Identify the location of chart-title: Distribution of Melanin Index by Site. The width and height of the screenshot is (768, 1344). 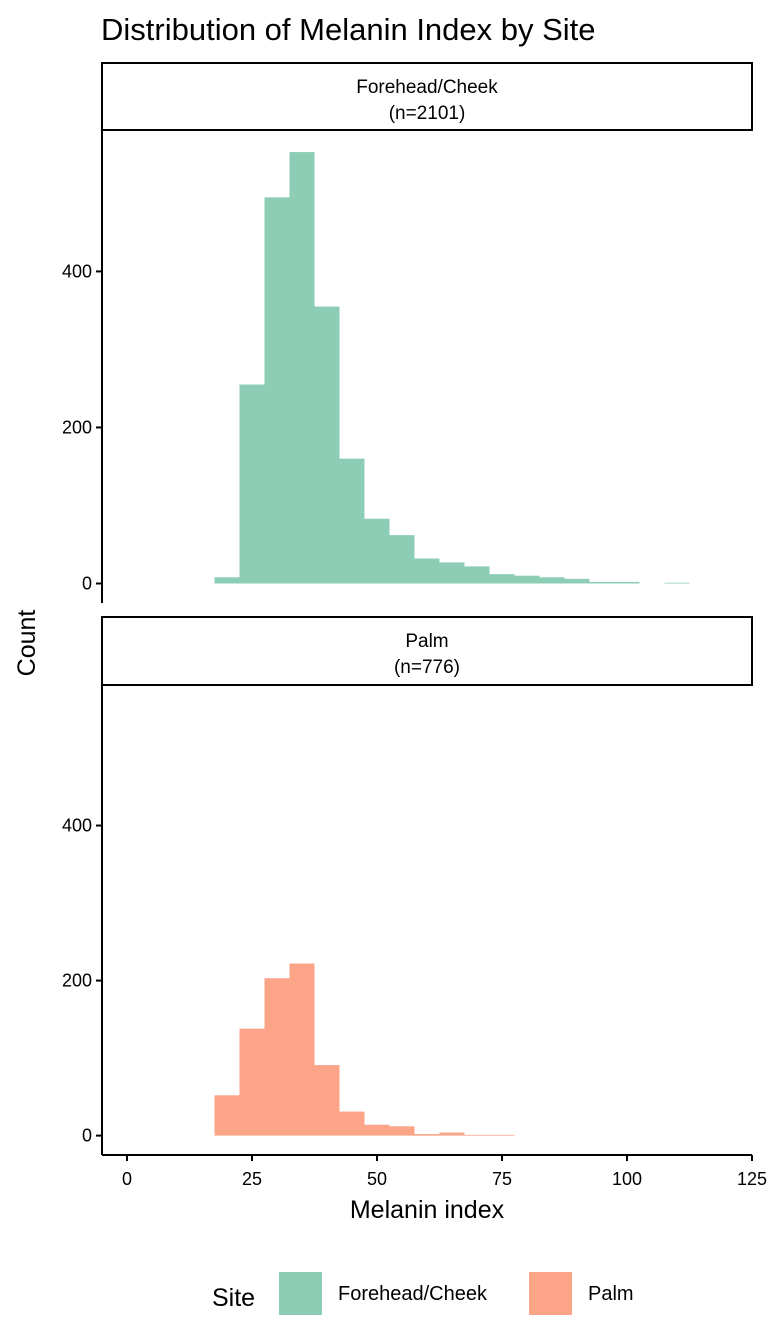
(348, 29).